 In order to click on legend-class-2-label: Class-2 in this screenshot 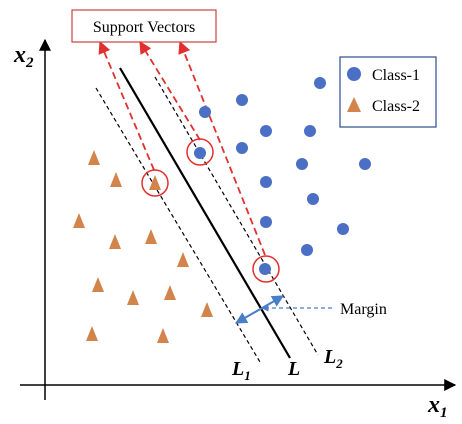, I will do `click(396, 106)`.